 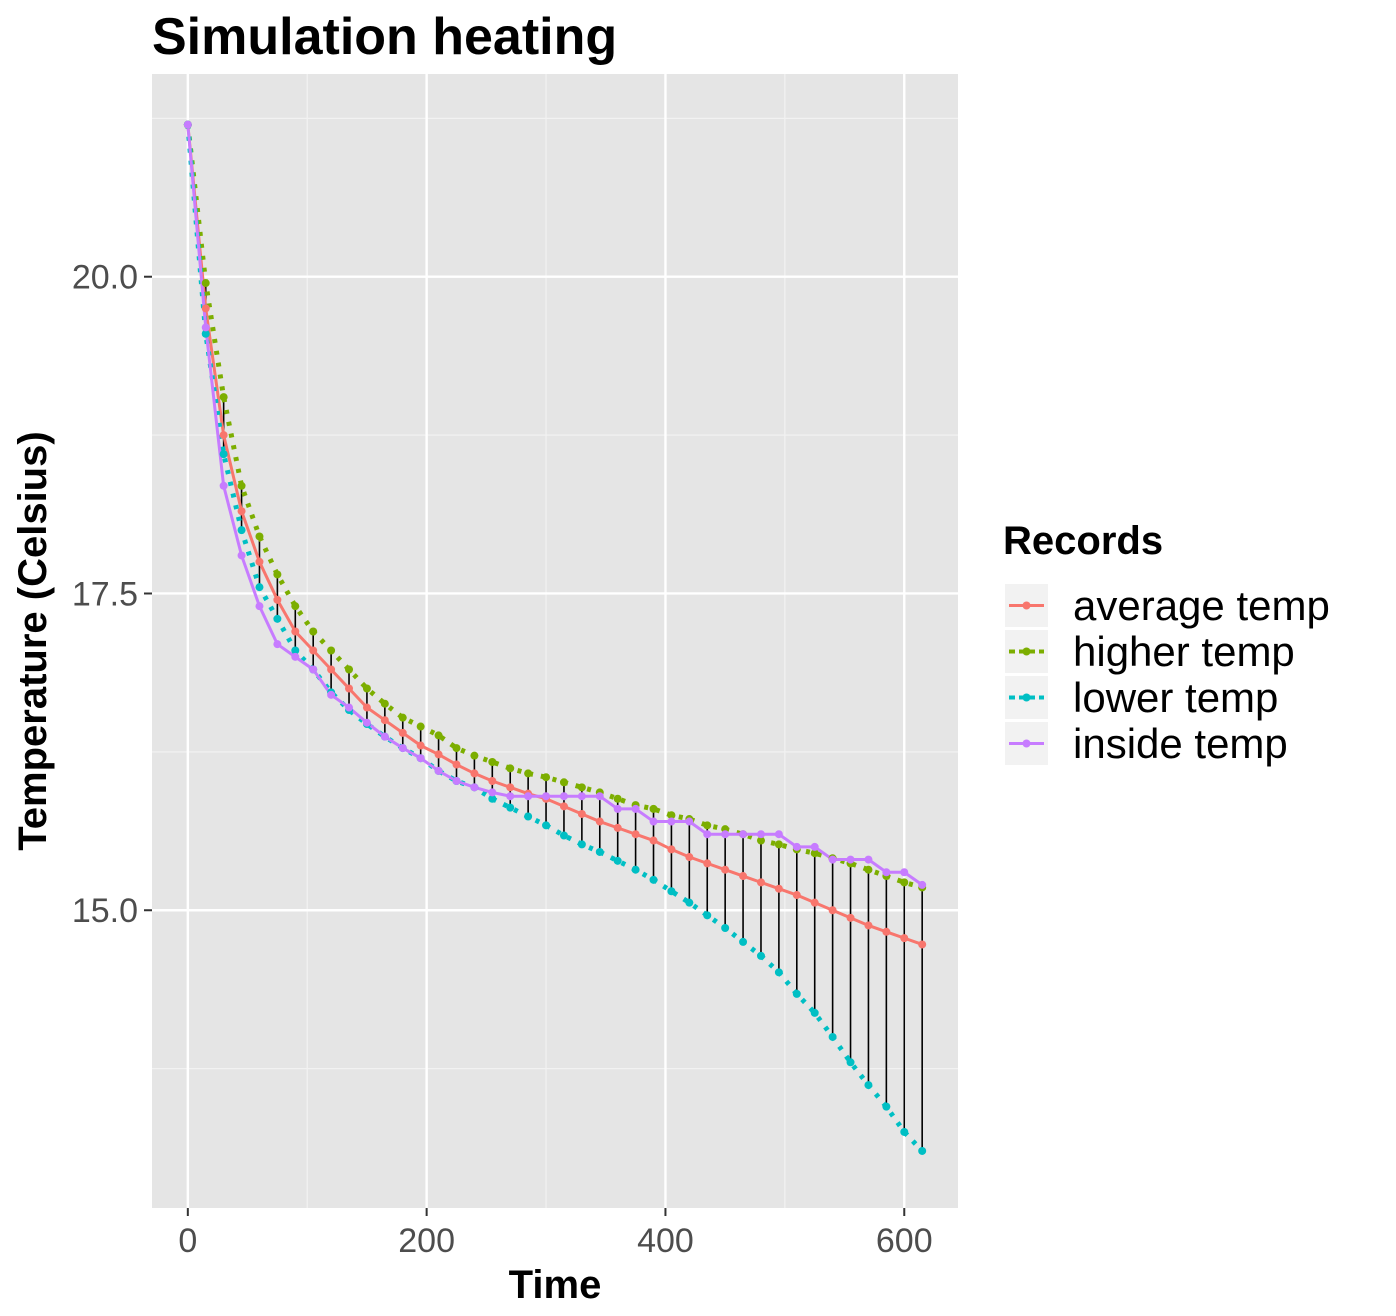 I want to click on y-tick-label: 20.0, so click(x=105, y=278).